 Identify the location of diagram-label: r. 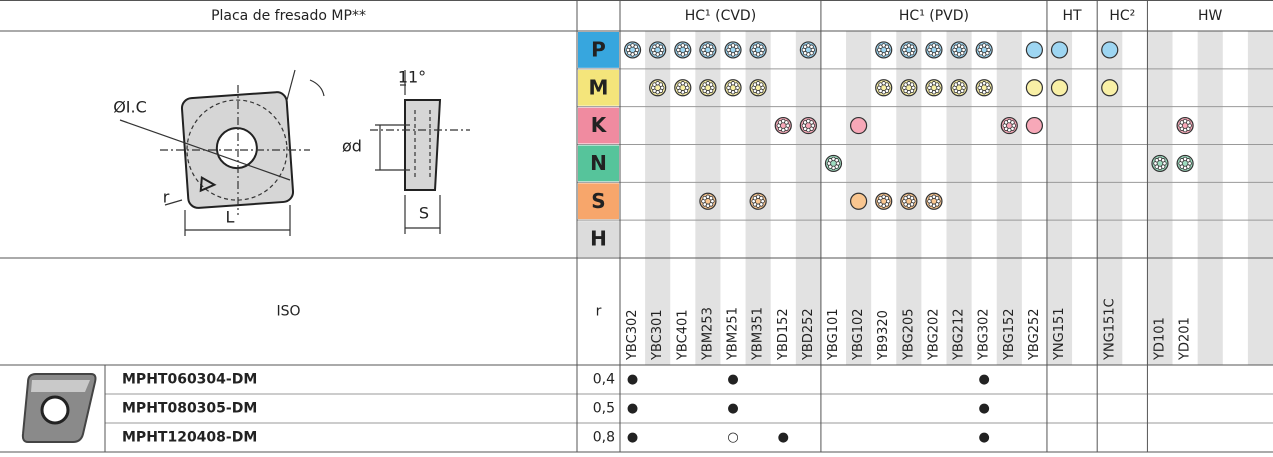
(166, 197).